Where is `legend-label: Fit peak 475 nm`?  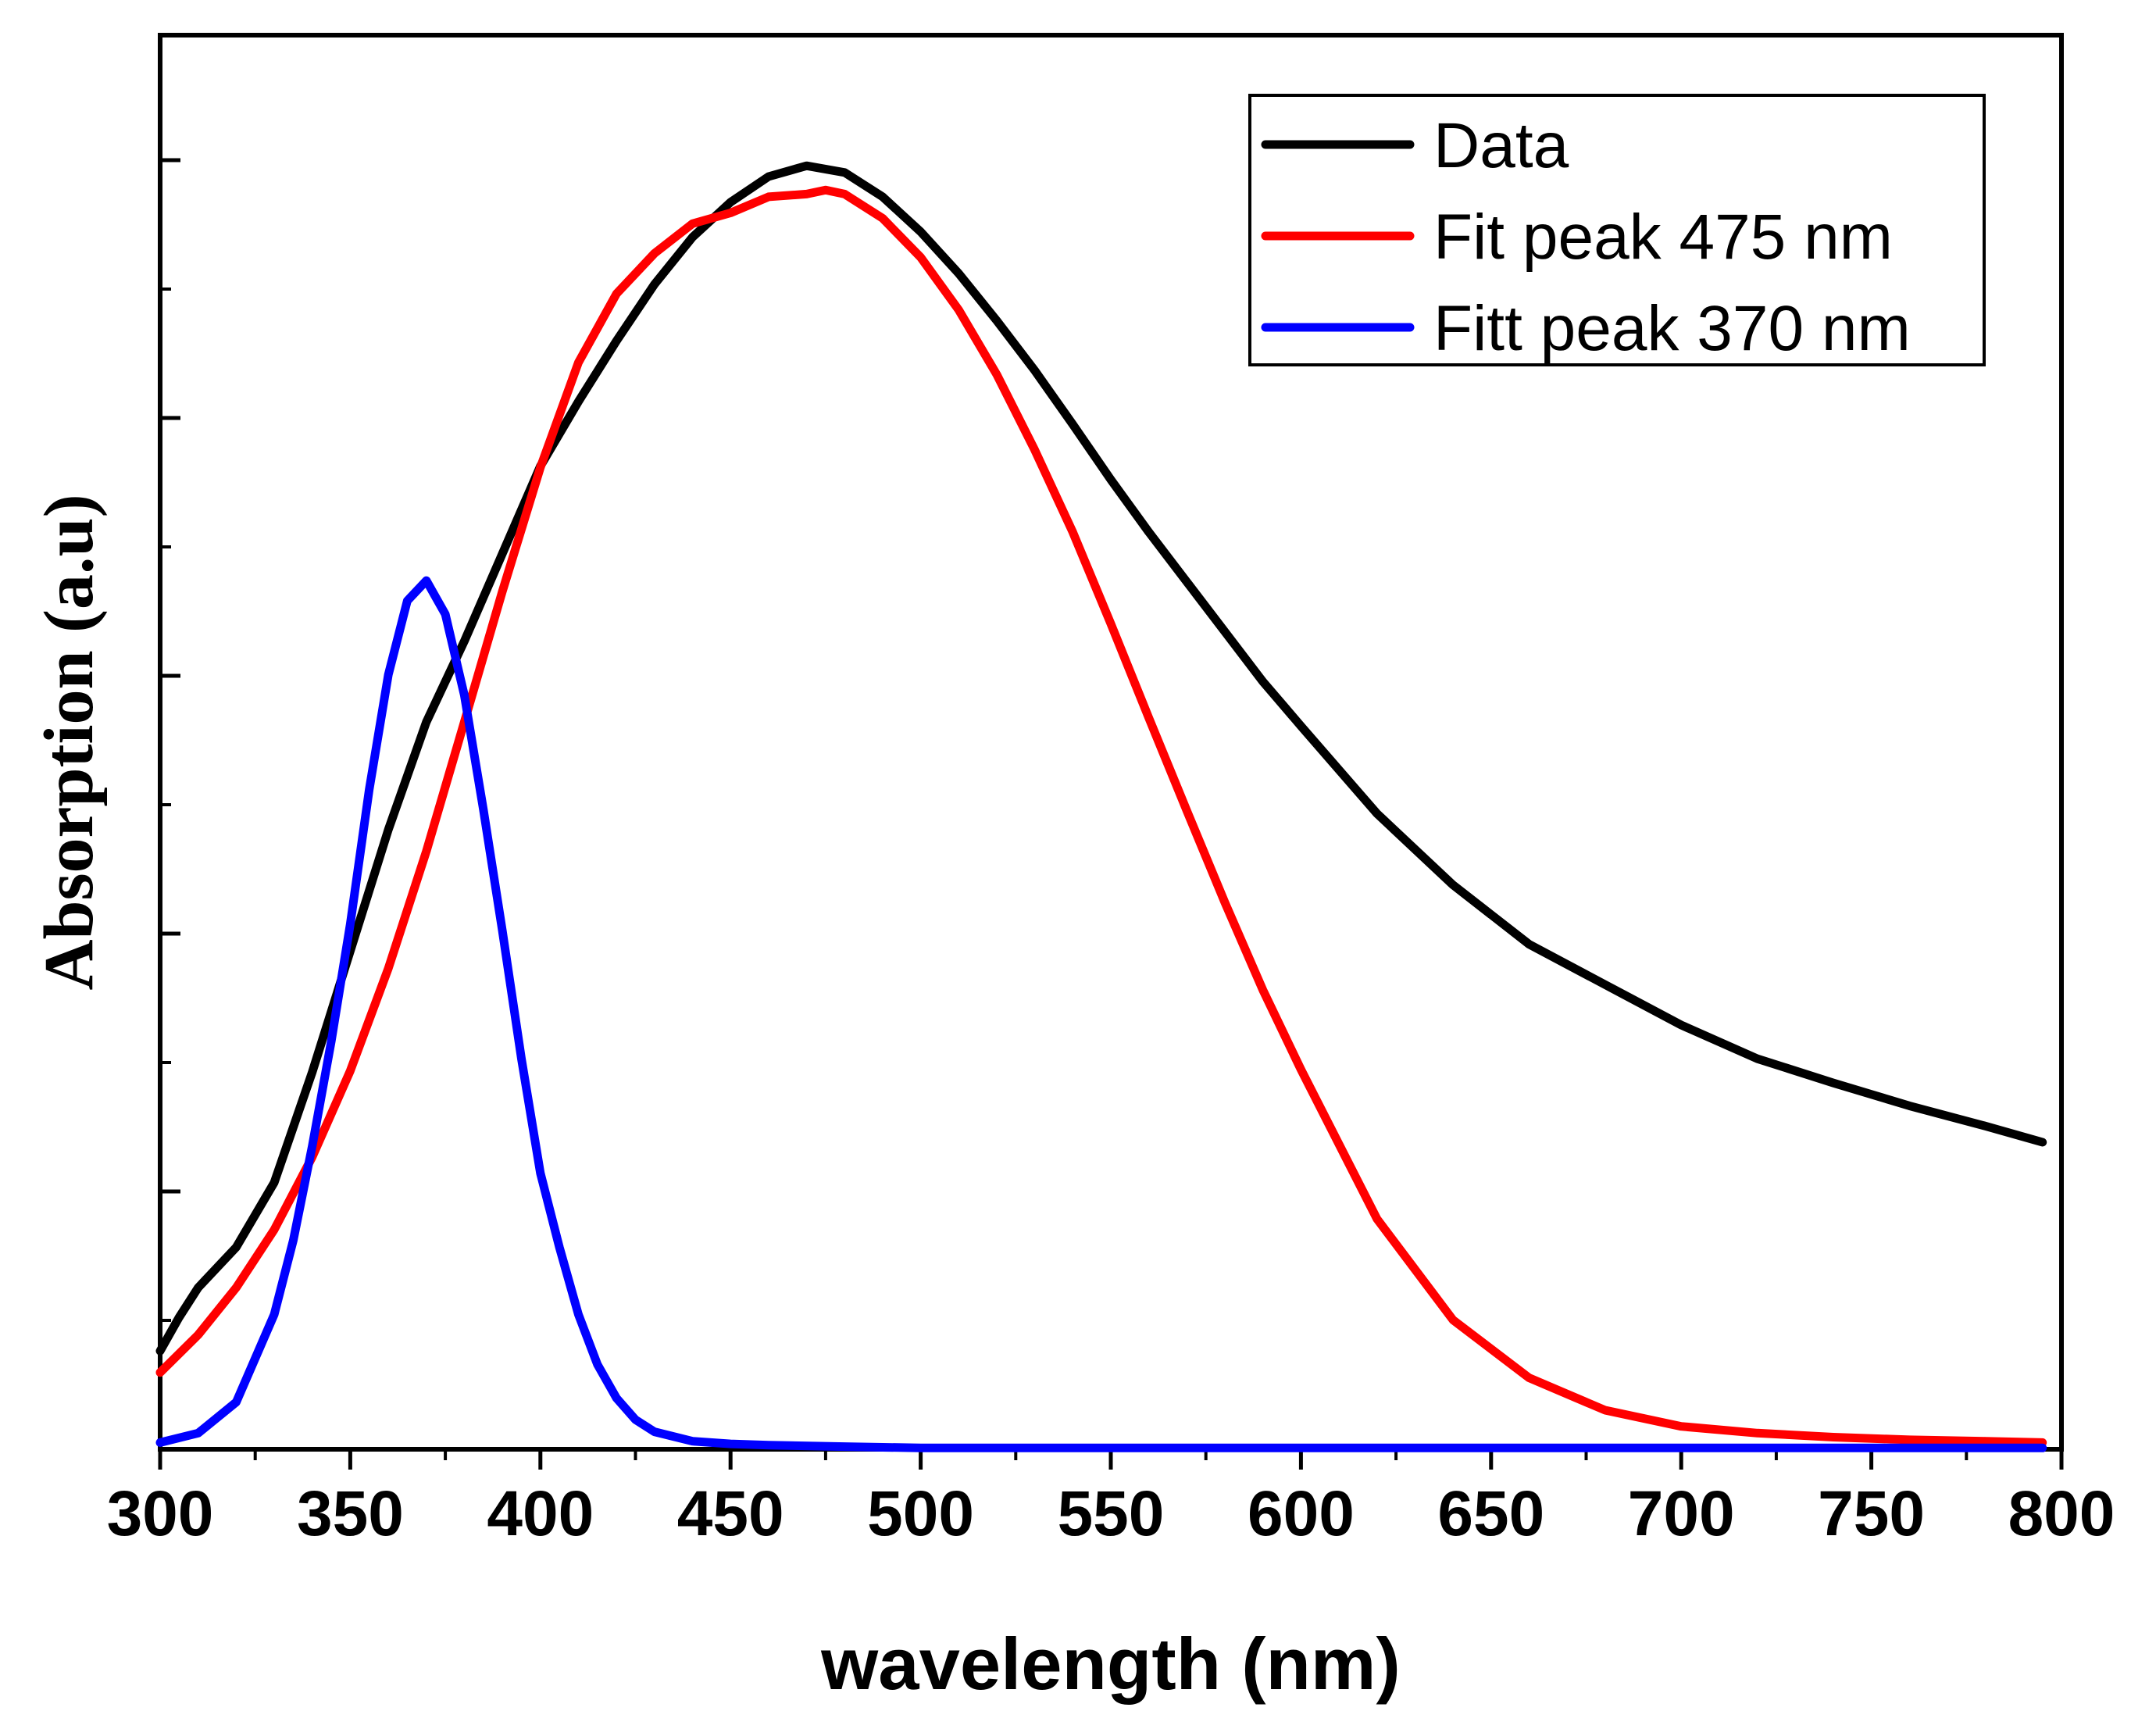 legend-label: Fit peak 475 nm is located at coordinates (1663, 237).